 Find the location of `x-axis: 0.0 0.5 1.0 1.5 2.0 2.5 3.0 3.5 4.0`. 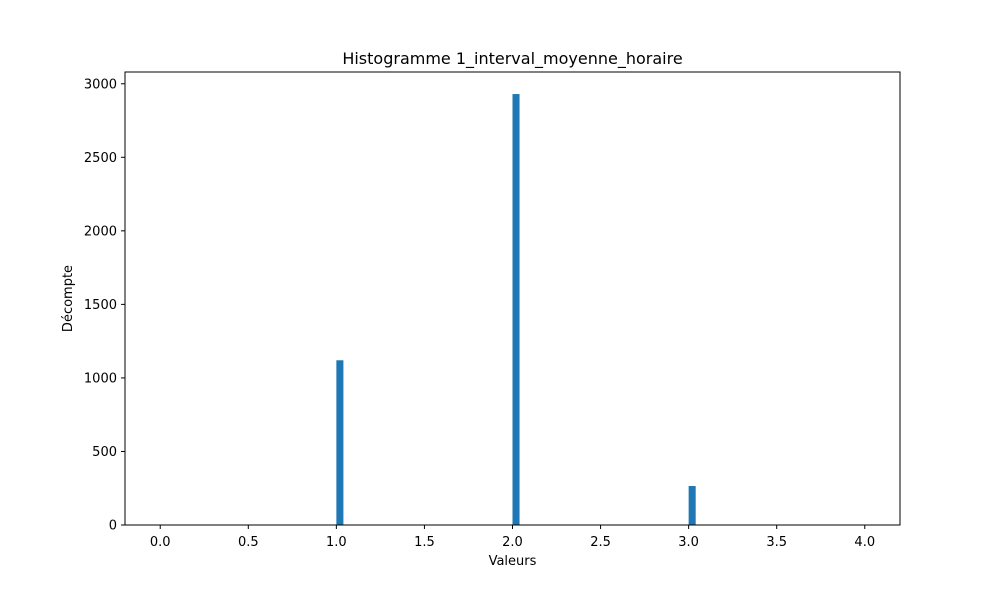

x-axis: 0.0 0.5 1.0 1.5 2.0 2.5 3.0 3.5 4.0 is located at coordinates (512, 537).